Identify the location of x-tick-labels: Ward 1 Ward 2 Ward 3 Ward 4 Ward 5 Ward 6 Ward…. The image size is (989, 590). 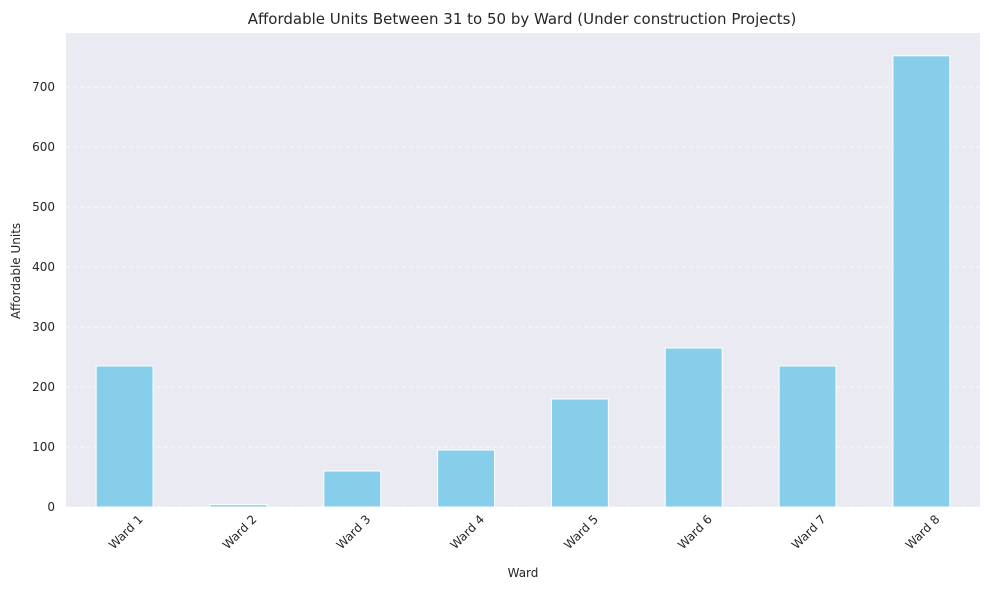
(524, 532).